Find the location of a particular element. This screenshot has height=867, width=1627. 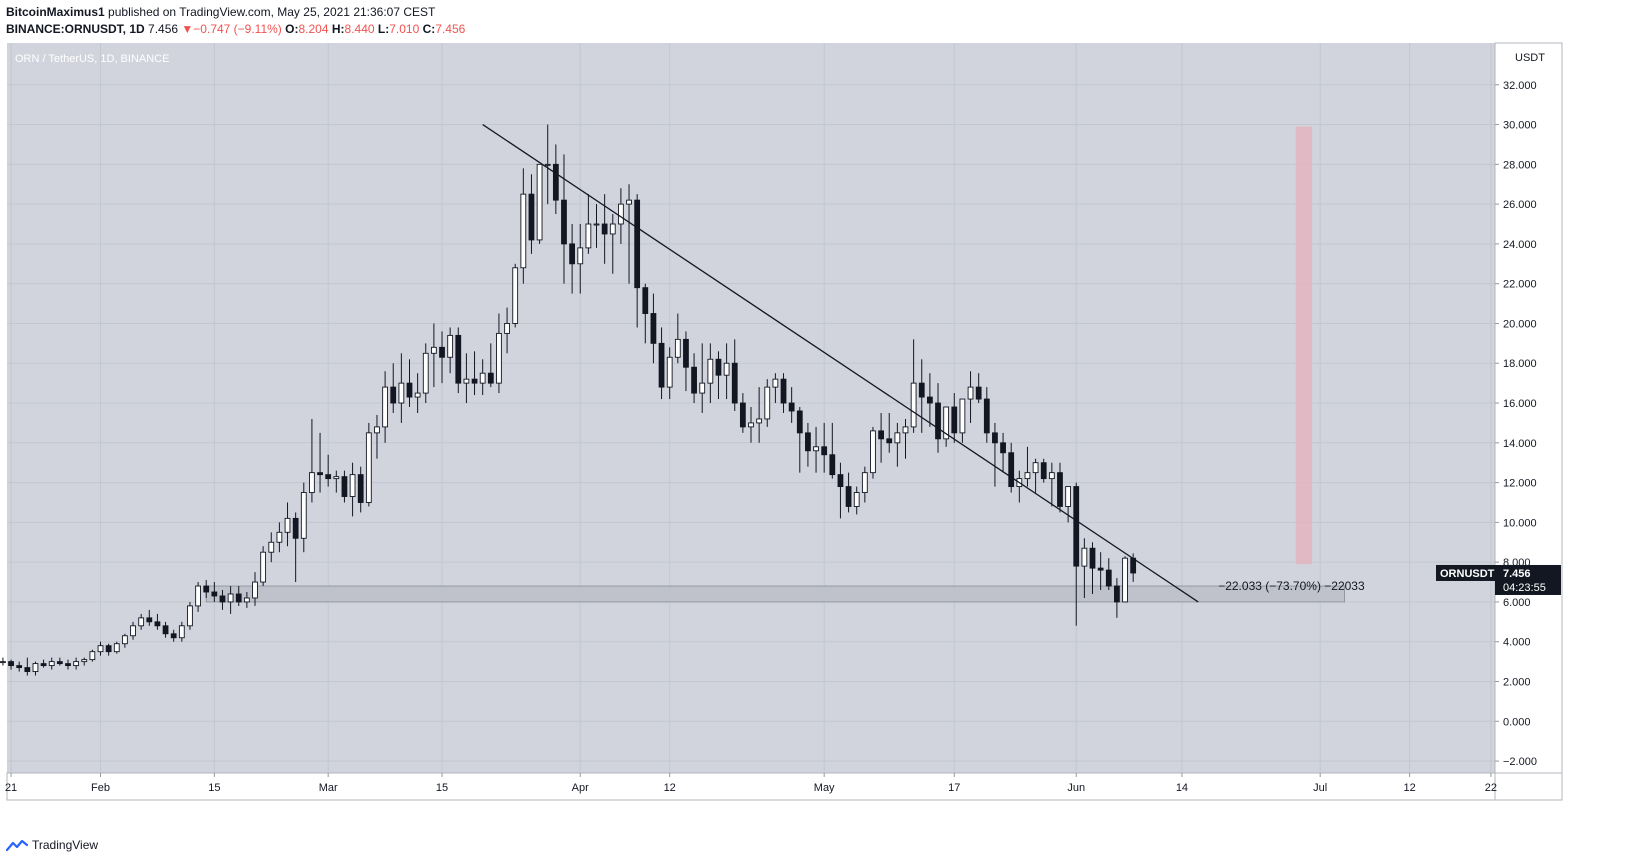

target-zone is located at coordinates (1304, 345).